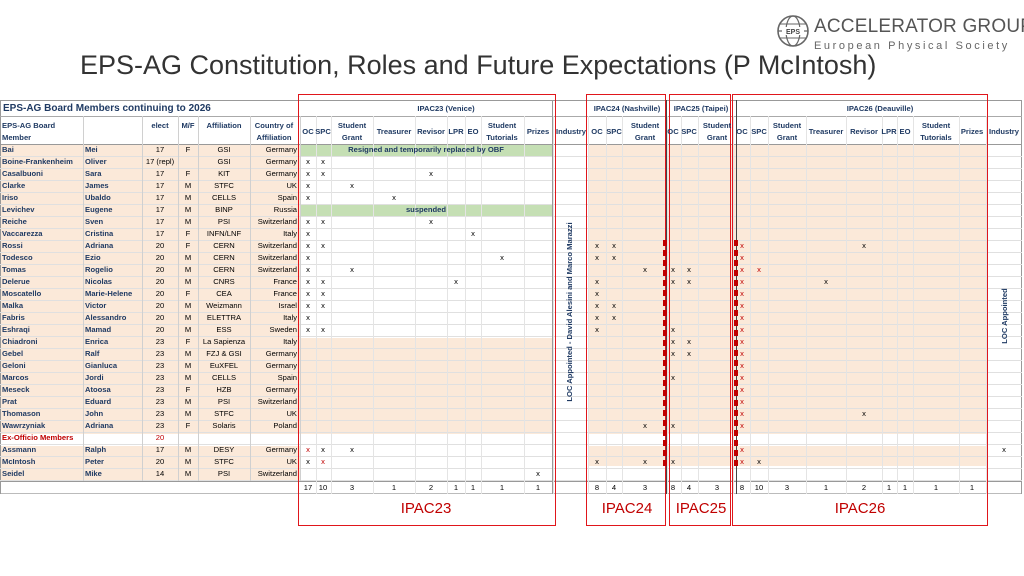 This screenshot has width=1024, height=576. I want to click on conf-ipac25: IPAC25 (Taipei), so click(701, 108).